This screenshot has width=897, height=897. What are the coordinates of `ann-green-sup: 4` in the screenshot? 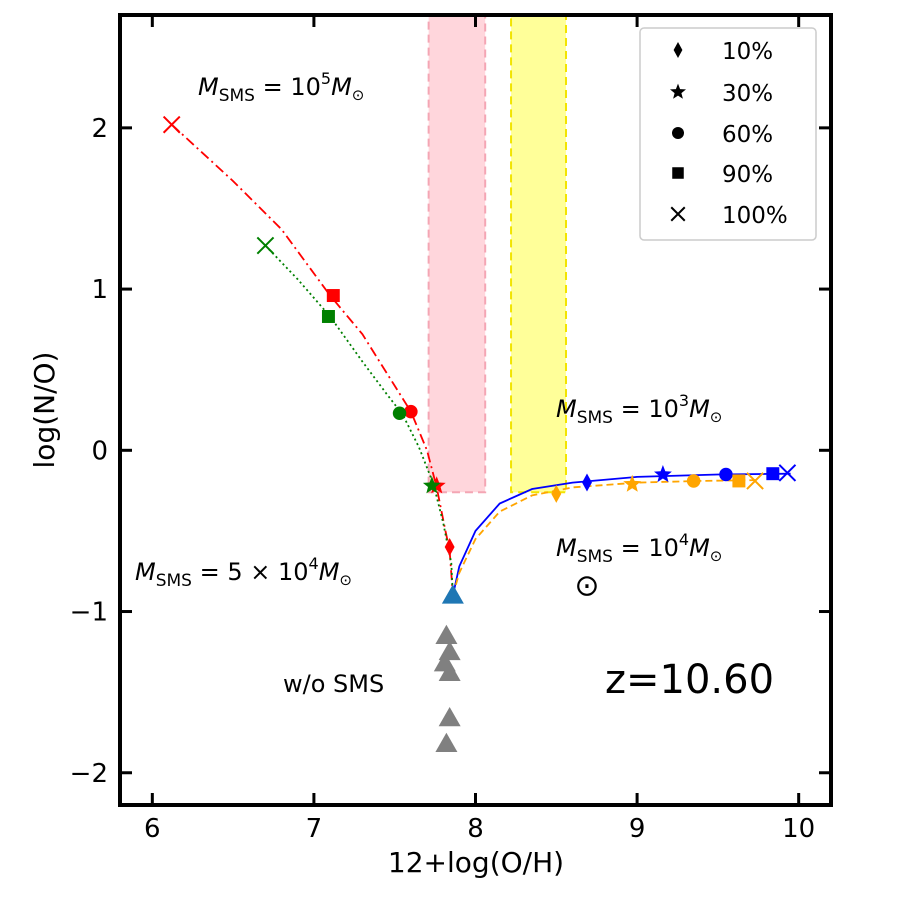 It's located at (314, 563).